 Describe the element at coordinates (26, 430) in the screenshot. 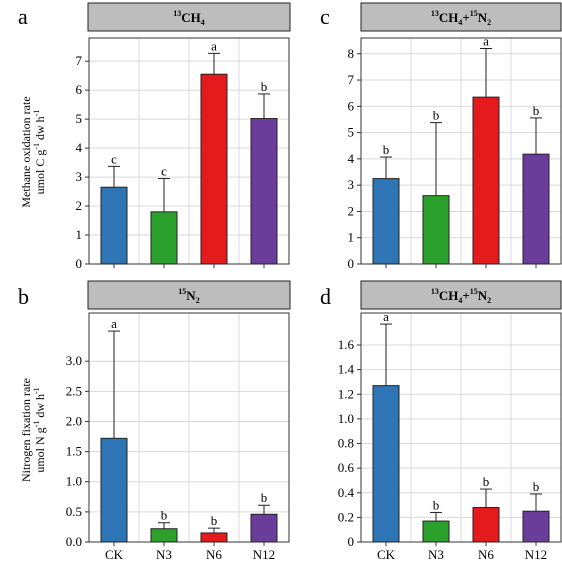

I see `y-axis-title-bottom-line1: Nitrogen fixation rate` at that location.